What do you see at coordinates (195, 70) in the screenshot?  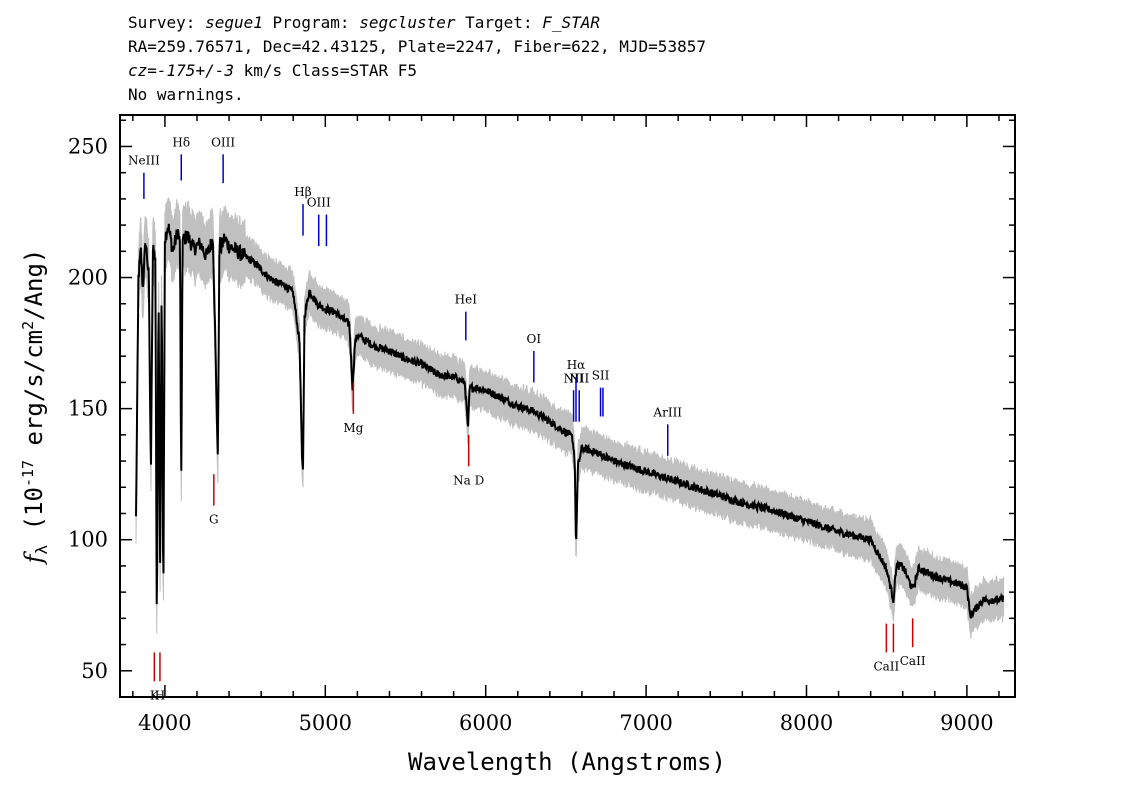 I see `cz-value: -175+/-3` at bounding box center [195, 70].